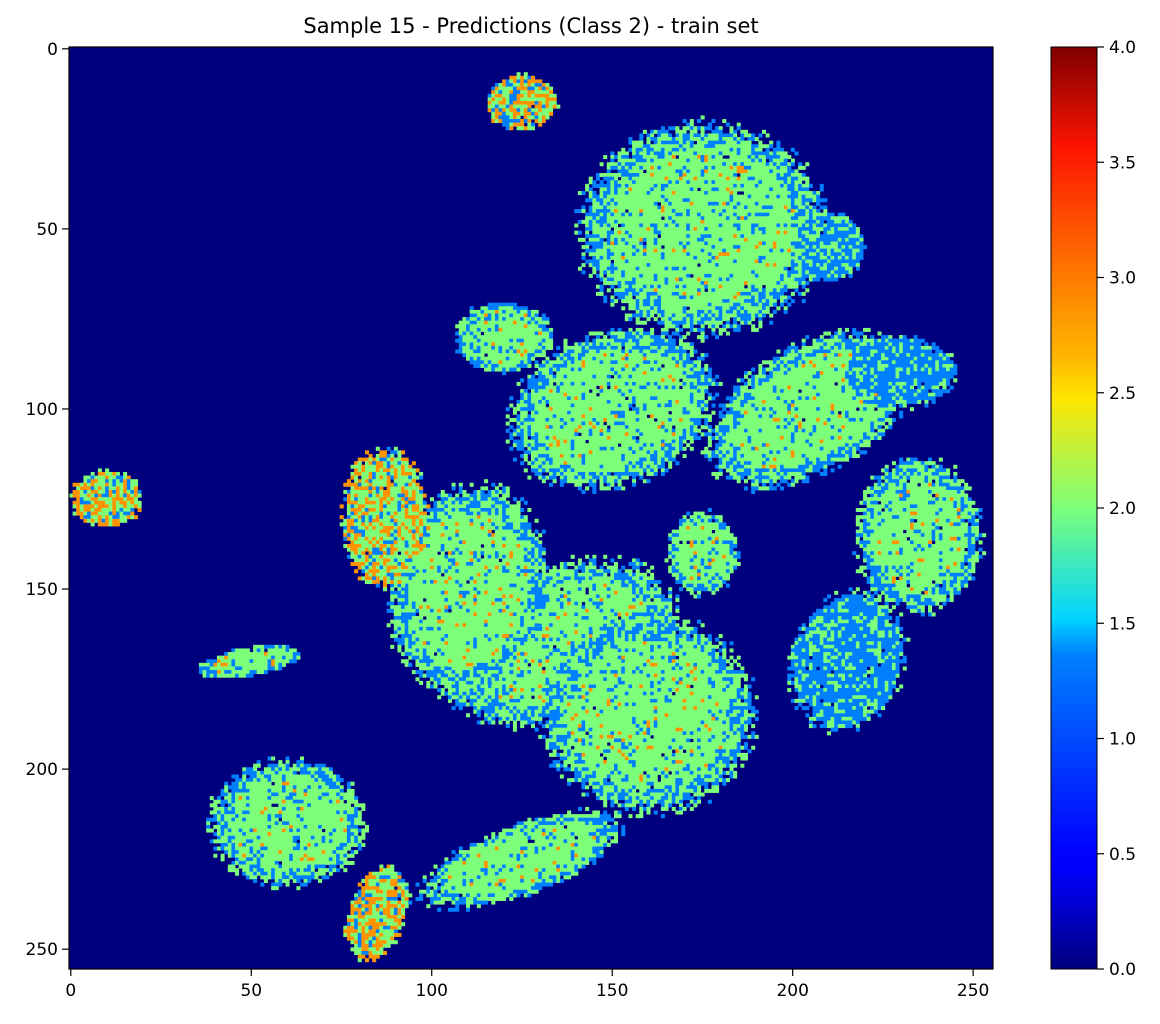  I want to click on colorbar-tick-label: 1.5, so click(1122, 624).